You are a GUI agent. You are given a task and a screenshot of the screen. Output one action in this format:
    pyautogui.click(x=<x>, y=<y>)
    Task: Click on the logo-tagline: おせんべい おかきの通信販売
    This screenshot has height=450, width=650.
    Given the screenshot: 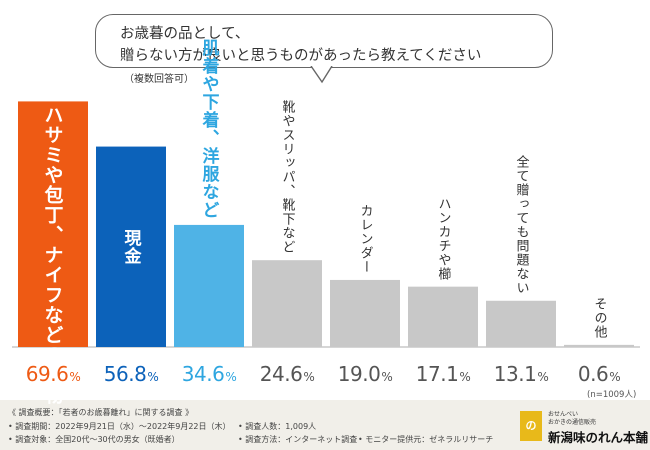 What is the action you would take?
    pyautogui.click(x=598, y=419)
    